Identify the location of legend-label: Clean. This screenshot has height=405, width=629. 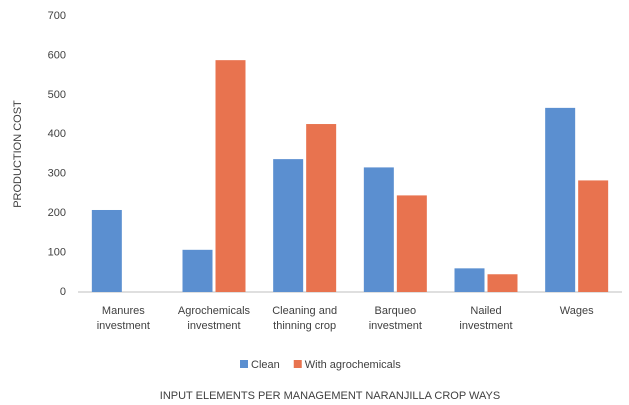
(265, 365).